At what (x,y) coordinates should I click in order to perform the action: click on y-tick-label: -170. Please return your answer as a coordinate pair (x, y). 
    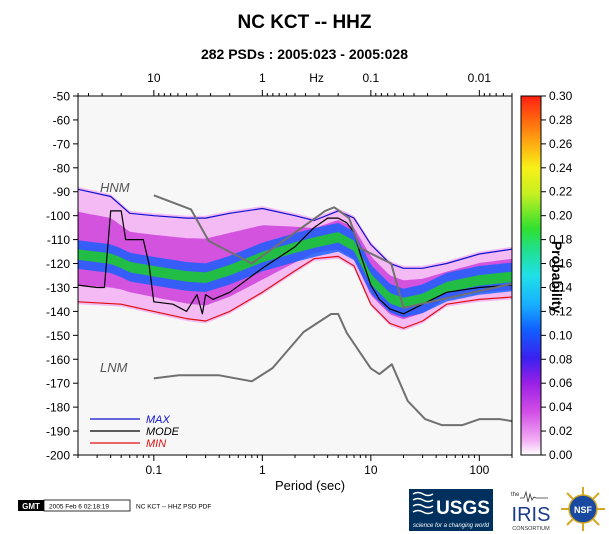
    Looking at the image, I should click on (58, 384).